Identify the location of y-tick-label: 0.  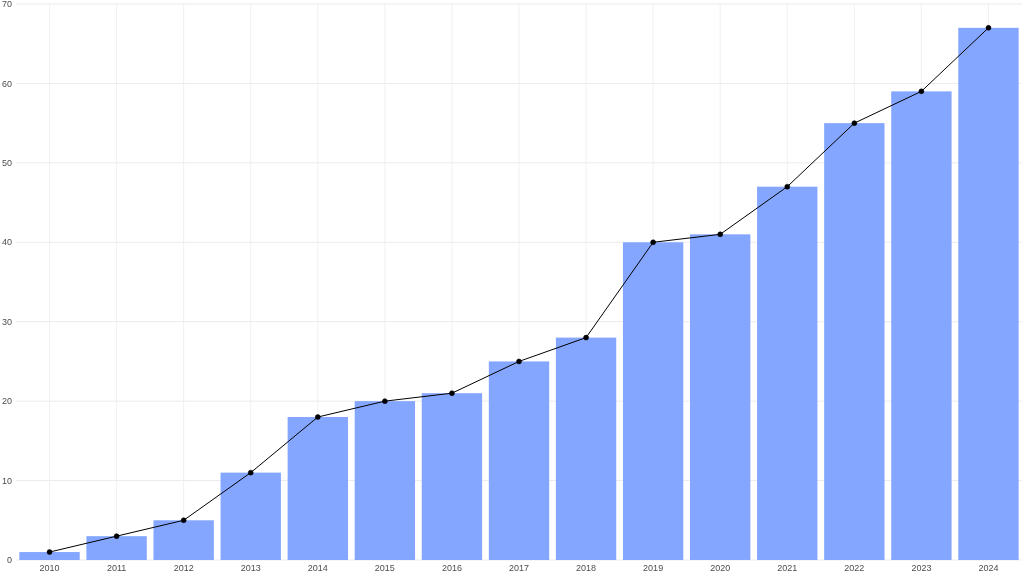
(9, 560).